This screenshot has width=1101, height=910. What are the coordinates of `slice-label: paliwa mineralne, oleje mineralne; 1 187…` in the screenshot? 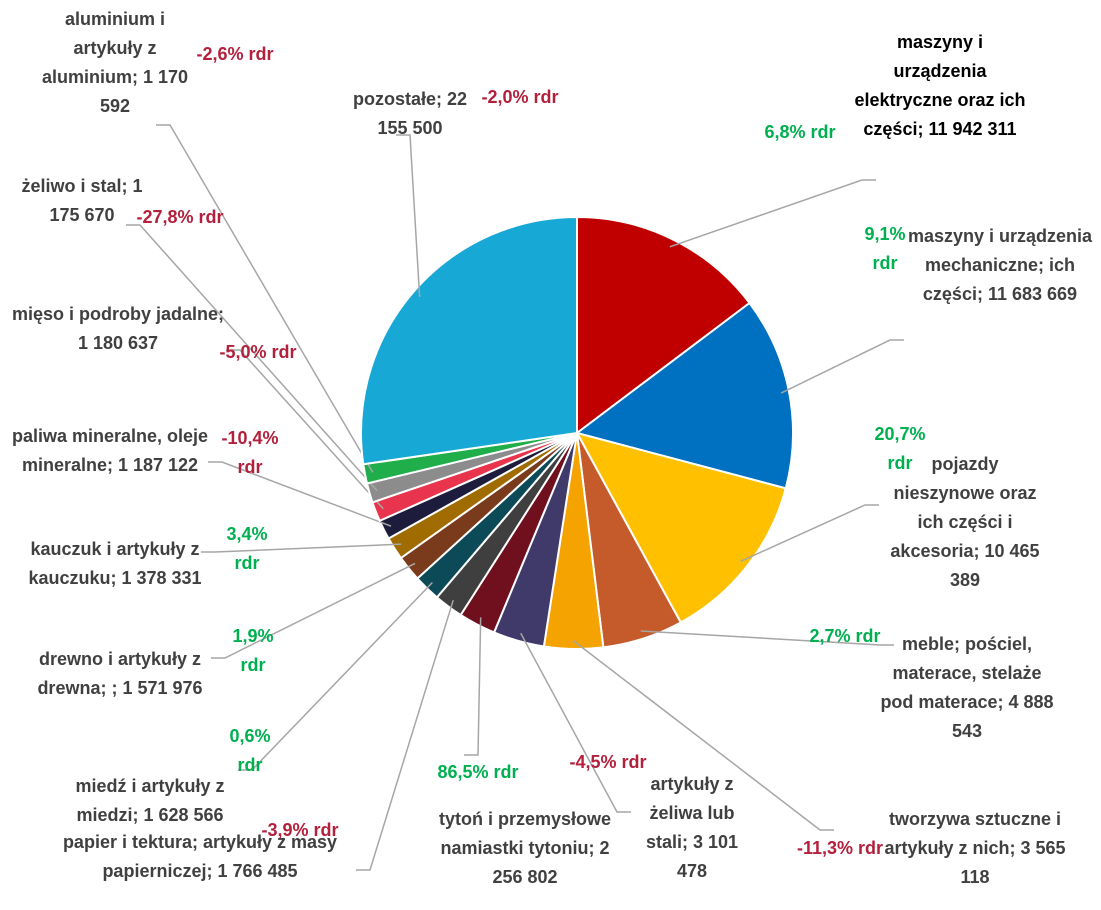 It's located at (110, 451).